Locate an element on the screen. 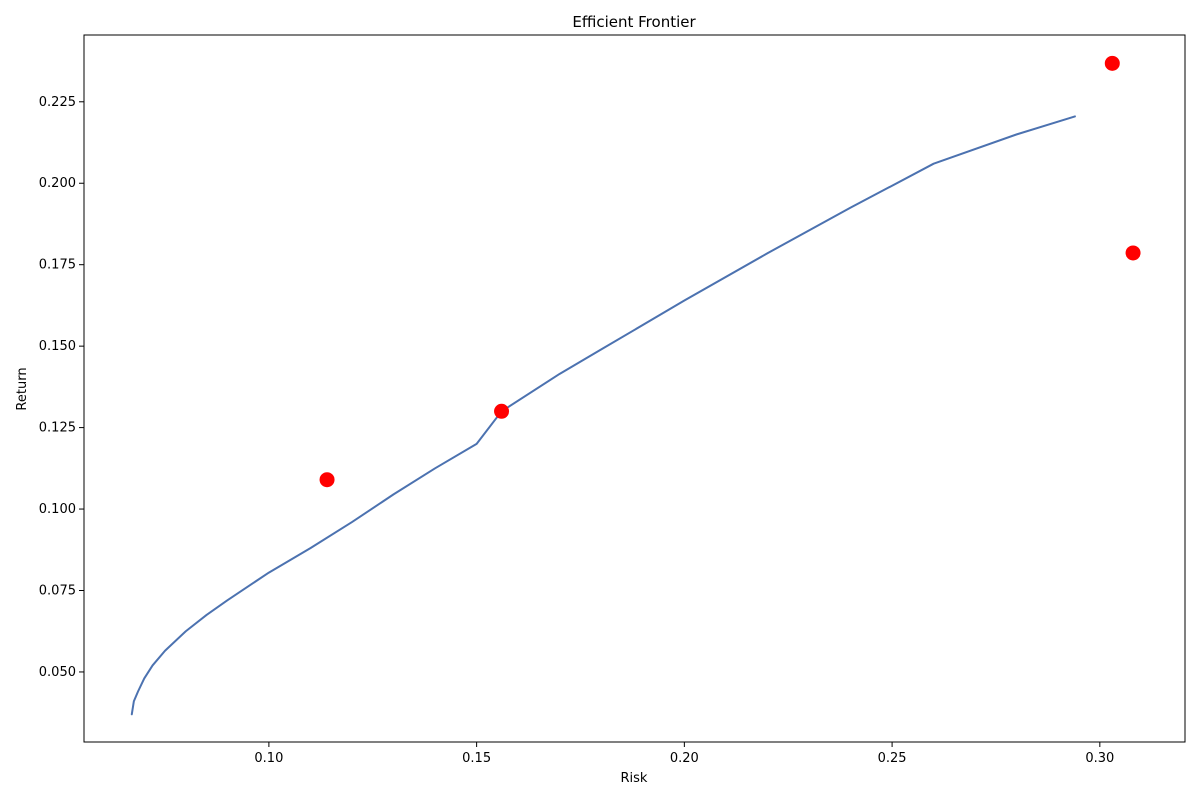 The image size is (1200, 800). y-tick-label: 0.075 is located at coordinates (57, 591).